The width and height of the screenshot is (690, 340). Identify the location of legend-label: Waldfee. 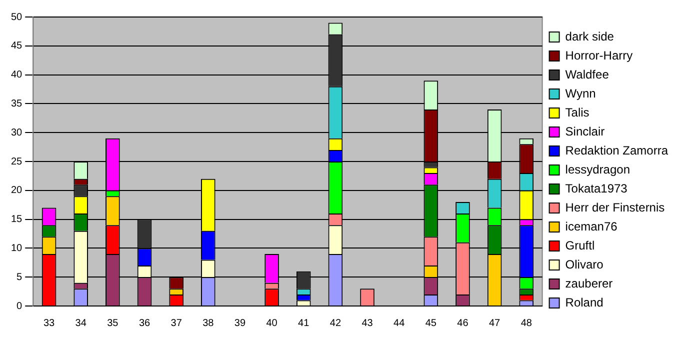
(587, 74).